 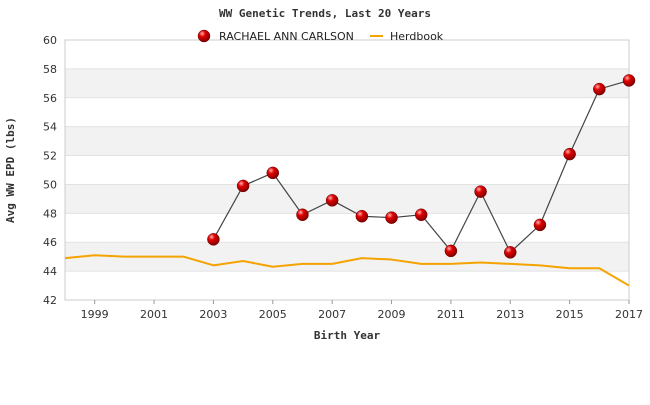 What do you see at coordinates (510, 314) in the screenshot?
I see `x-tick-label: 2013` at bounding box center [510, 314].